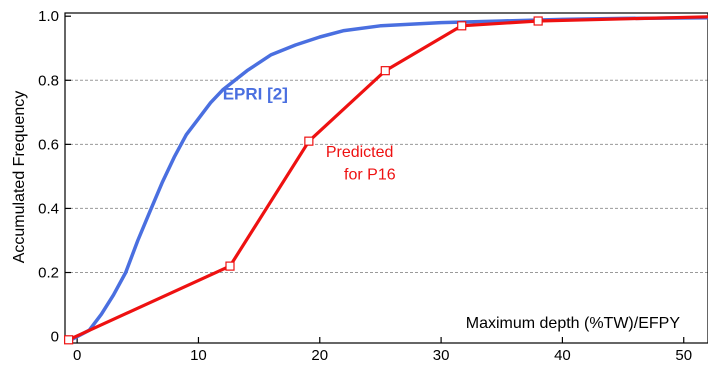 The image size is (708, 365). I want to click on x-tick-label: 50, so click(683, 355).